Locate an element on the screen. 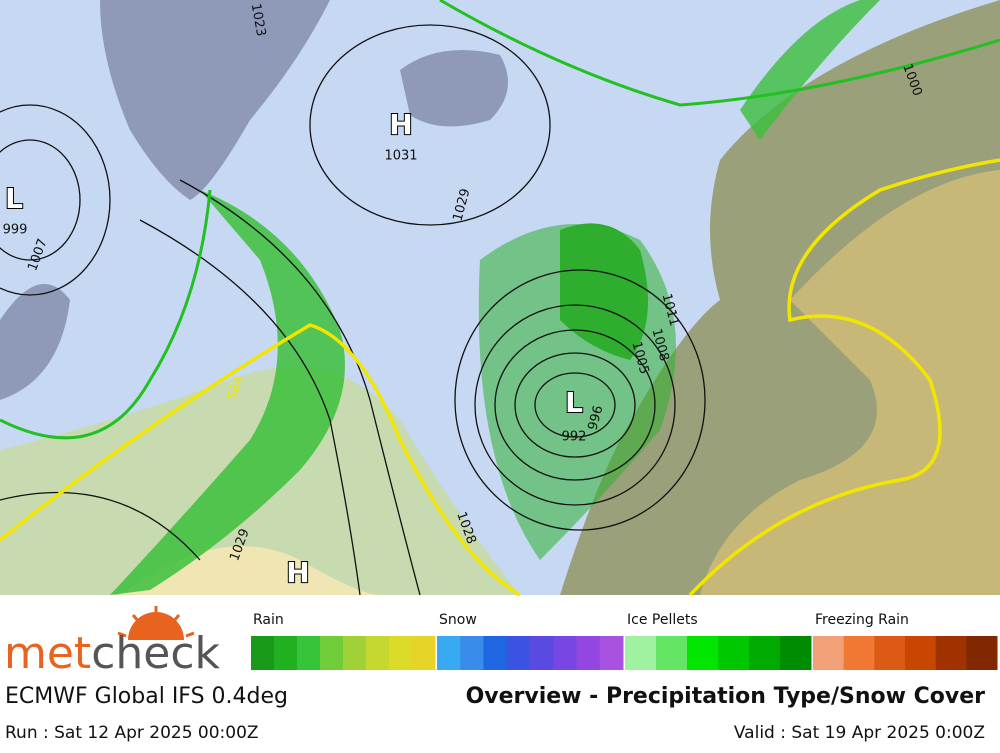 Image resolution: width=1000 pixels, height=753 pixels. labrador is located at coordinates (35, 342).